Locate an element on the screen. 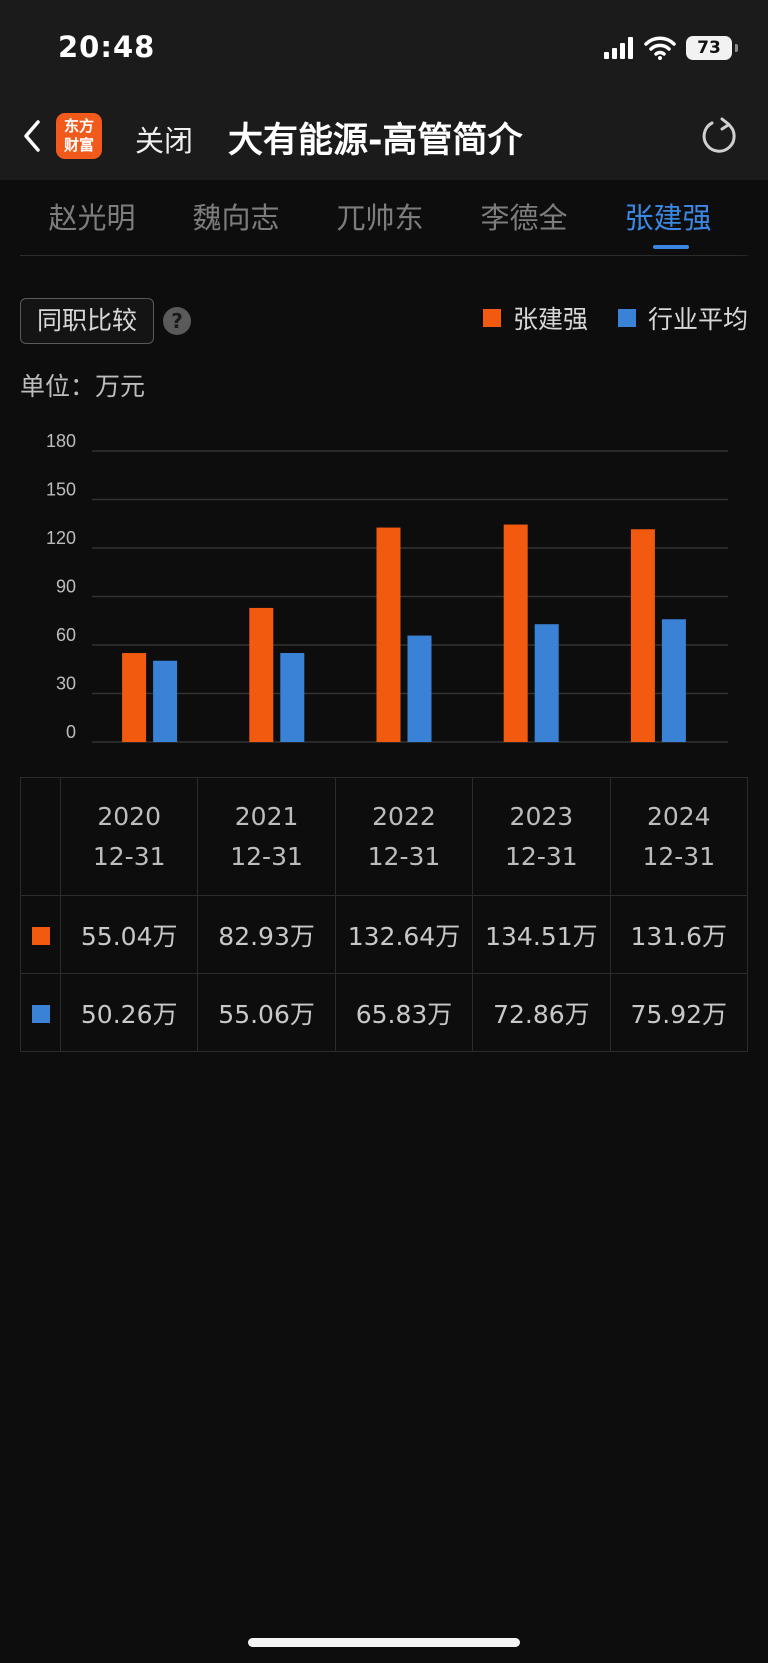  y-tick-label: 180 is located at coordinates (61, 441).